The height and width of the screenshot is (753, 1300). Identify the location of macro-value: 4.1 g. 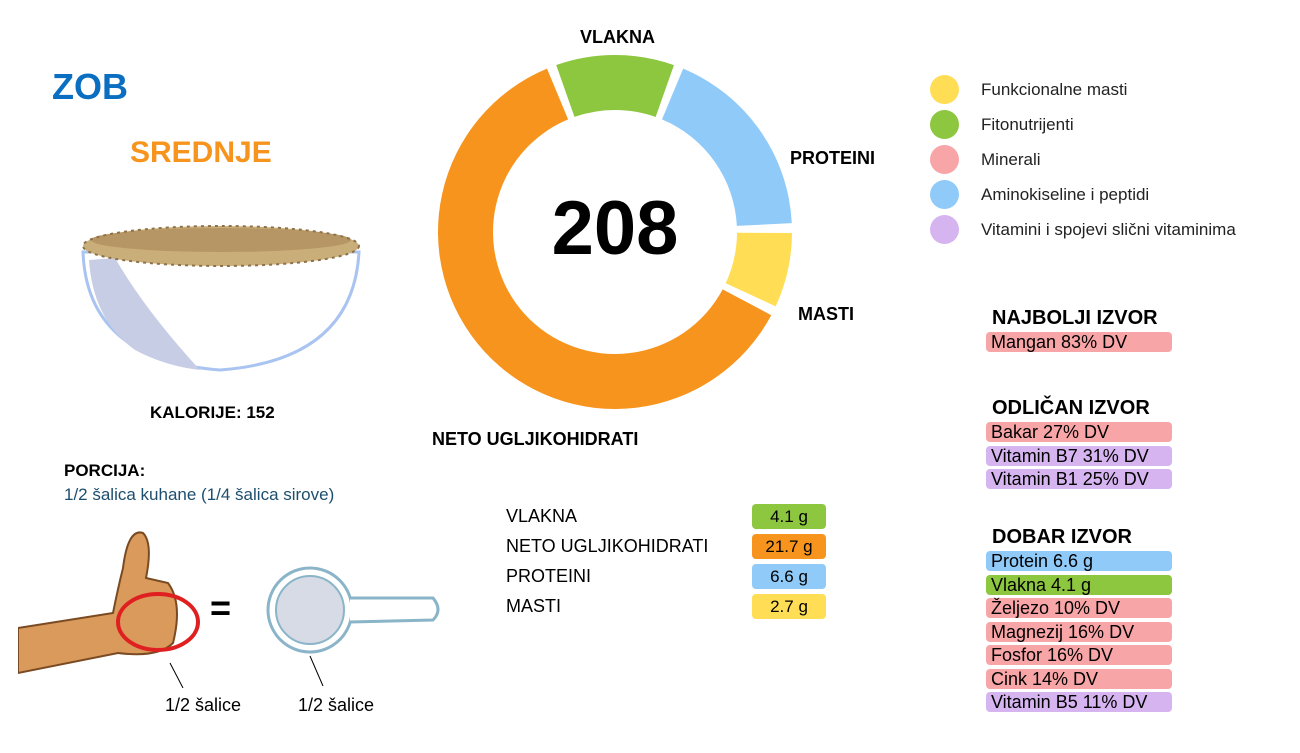
(789, 516).